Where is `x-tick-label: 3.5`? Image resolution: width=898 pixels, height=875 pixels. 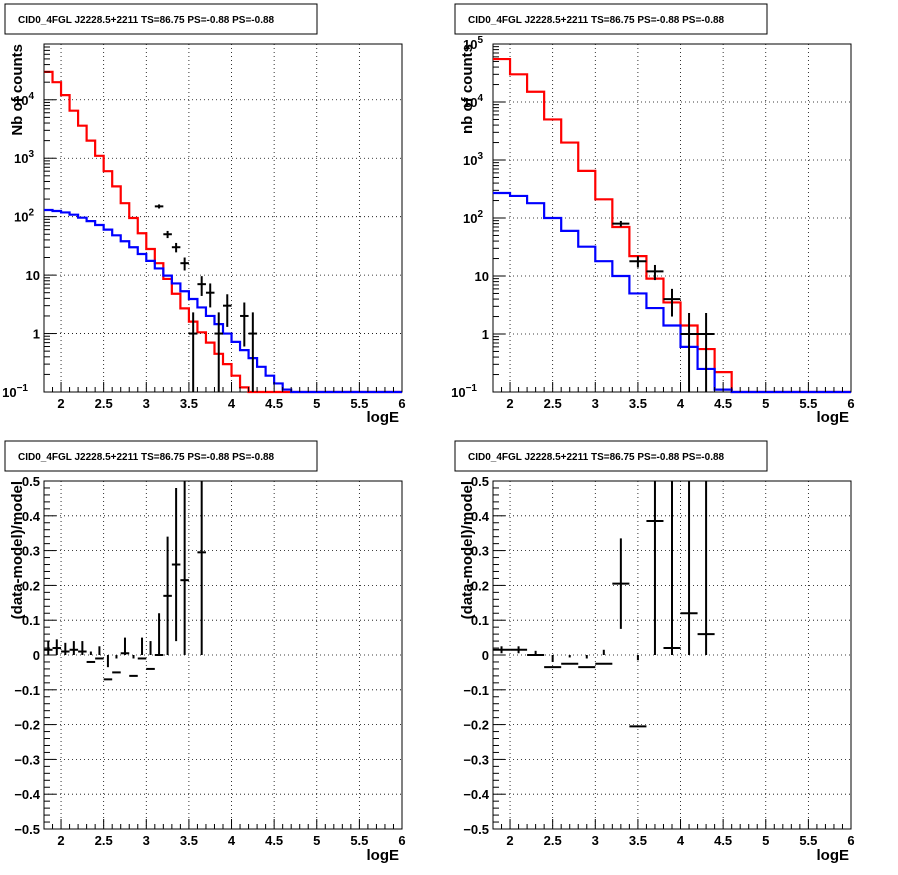 x-tick-label: 3.5 is located at coordinates (638, 840).